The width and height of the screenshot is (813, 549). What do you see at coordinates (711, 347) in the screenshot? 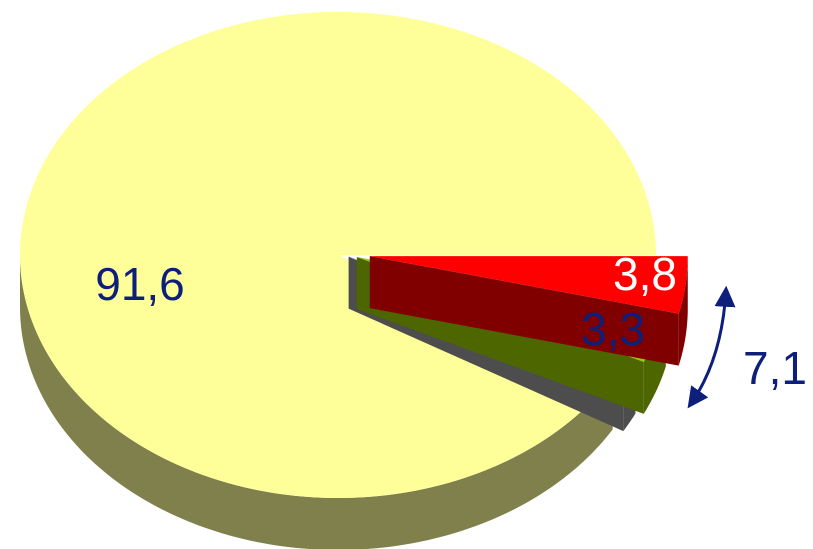
I see `annotation-arrow` at bounding box center [711, 347].